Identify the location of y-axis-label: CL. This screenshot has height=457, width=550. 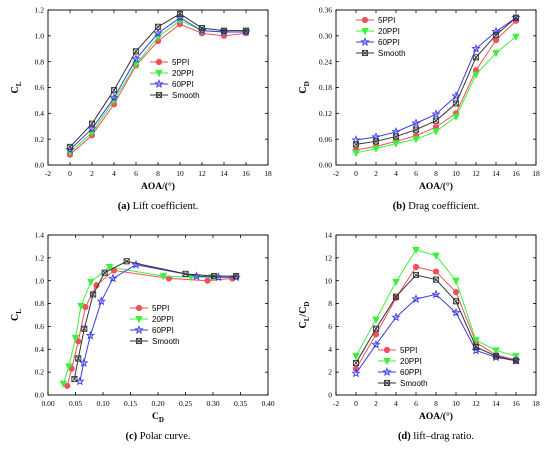
(16, 87).